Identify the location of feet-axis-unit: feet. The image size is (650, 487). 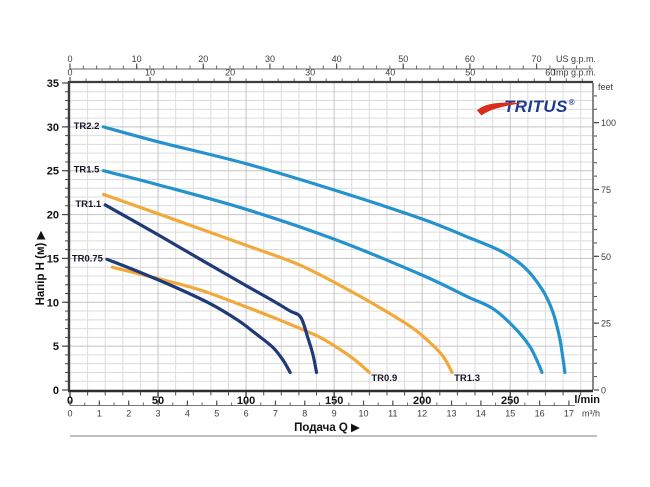
(606, 87).